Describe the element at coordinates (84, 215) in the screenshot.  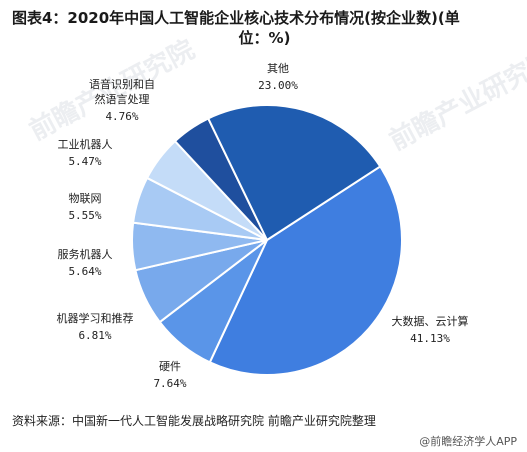
I see `slice-percent-label: 5.55%` at that location.